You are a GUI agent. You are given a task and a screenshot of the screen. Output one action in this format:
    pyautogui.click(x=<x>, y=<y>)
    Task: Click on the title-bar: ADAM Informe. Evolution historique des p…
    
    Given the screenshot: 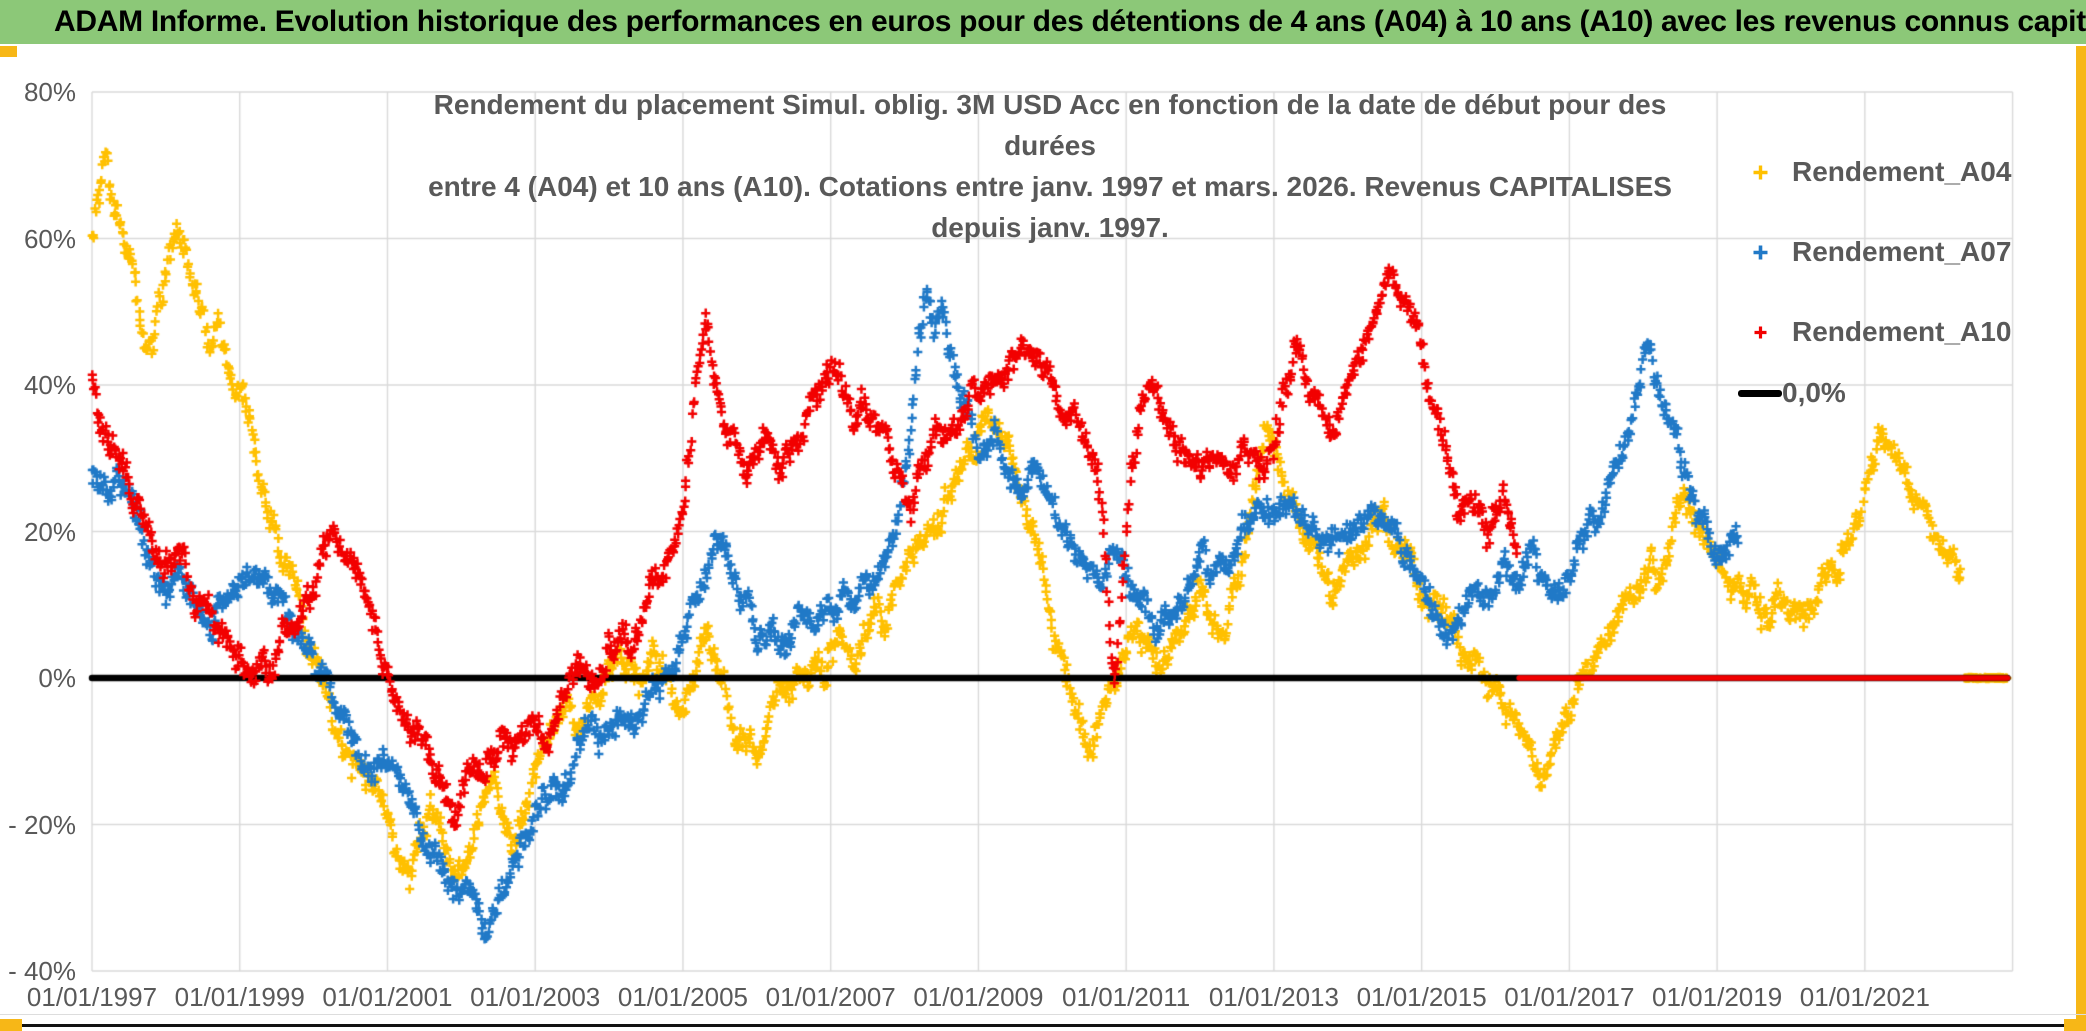 What is the action you would take?
    pyautogui.click(x=1043, y=22)
    